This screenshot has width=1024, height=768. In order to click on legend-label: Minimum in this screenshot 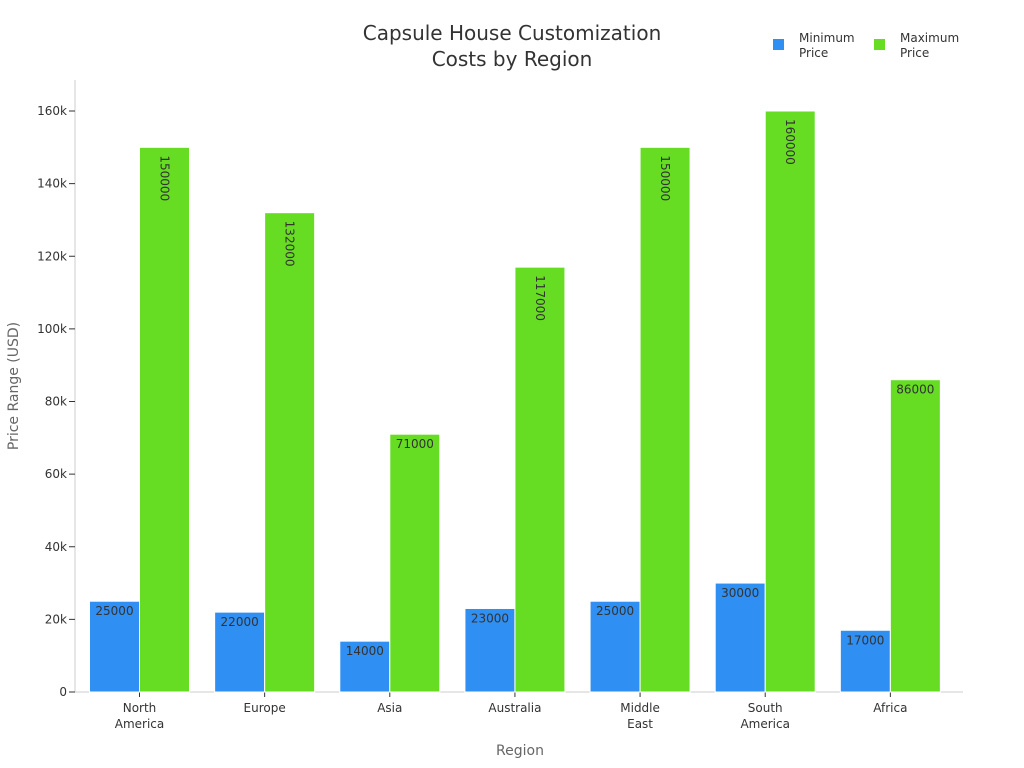, I will do `click(827, 38)`.